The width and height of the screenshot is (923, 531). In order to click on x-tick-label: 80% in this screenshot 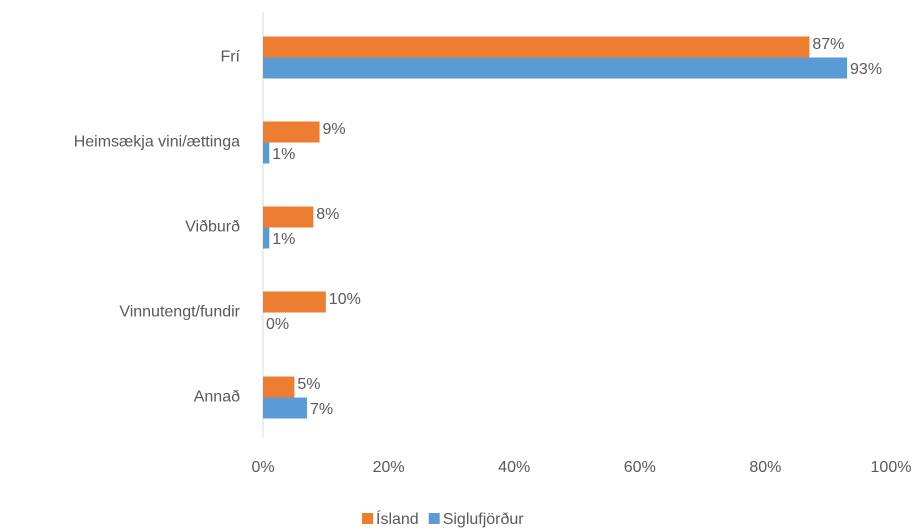, I will do `click(765, 467)`.